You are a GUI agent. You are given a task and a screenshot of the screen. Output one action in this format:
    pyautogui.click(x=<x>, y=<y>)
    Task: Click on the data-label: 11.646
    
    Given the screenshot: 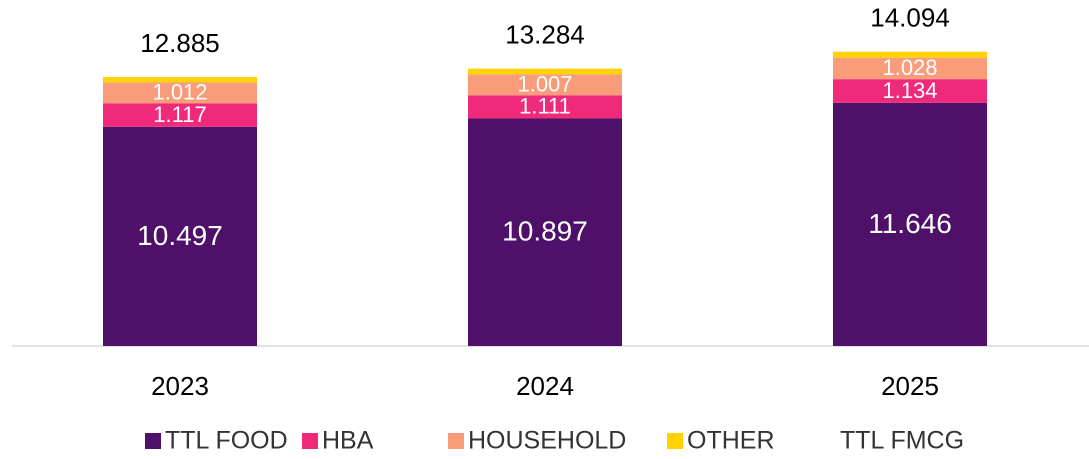 What is the action you would take?
    pyautogui.click(x=910, y=223)
    